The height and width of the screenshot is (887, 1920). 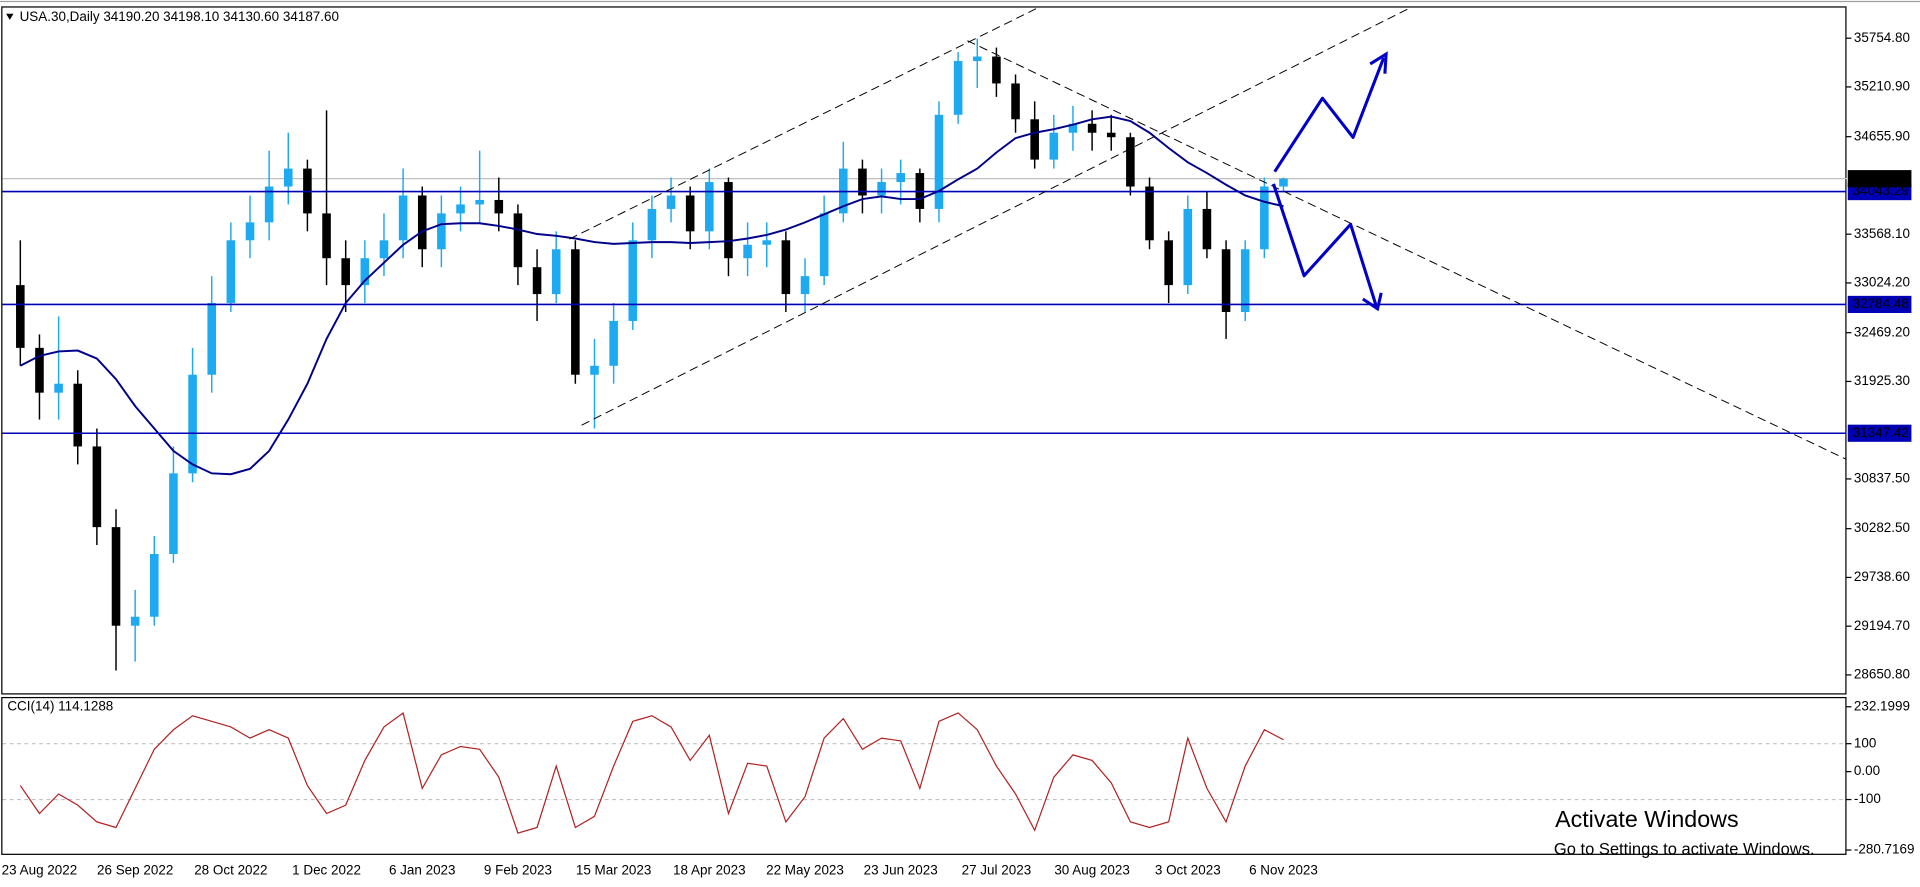 I want to click on x-tick-label: 23 Jun 2023, so click(x=901, y=869).